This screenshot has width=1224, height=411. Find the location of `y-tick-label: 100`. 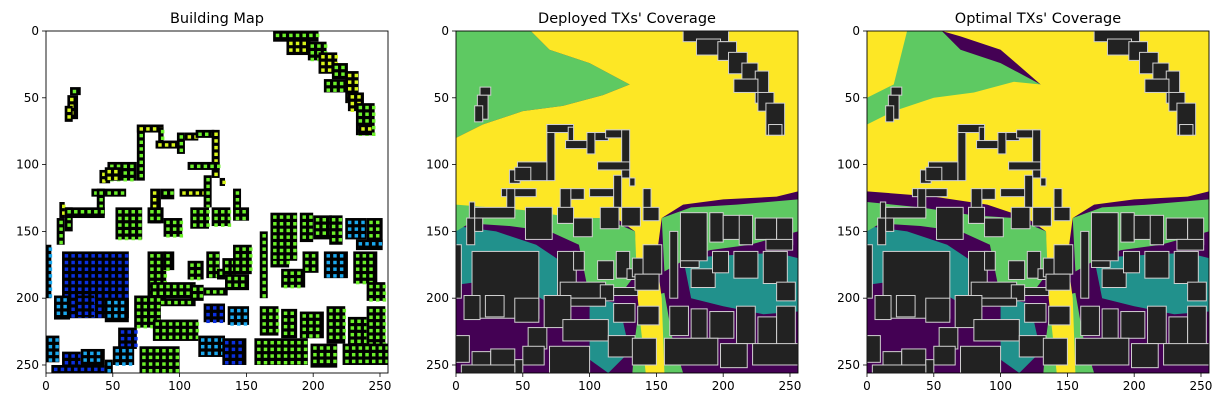

y-tick-label: 100 is located at coordinates (437, 165).